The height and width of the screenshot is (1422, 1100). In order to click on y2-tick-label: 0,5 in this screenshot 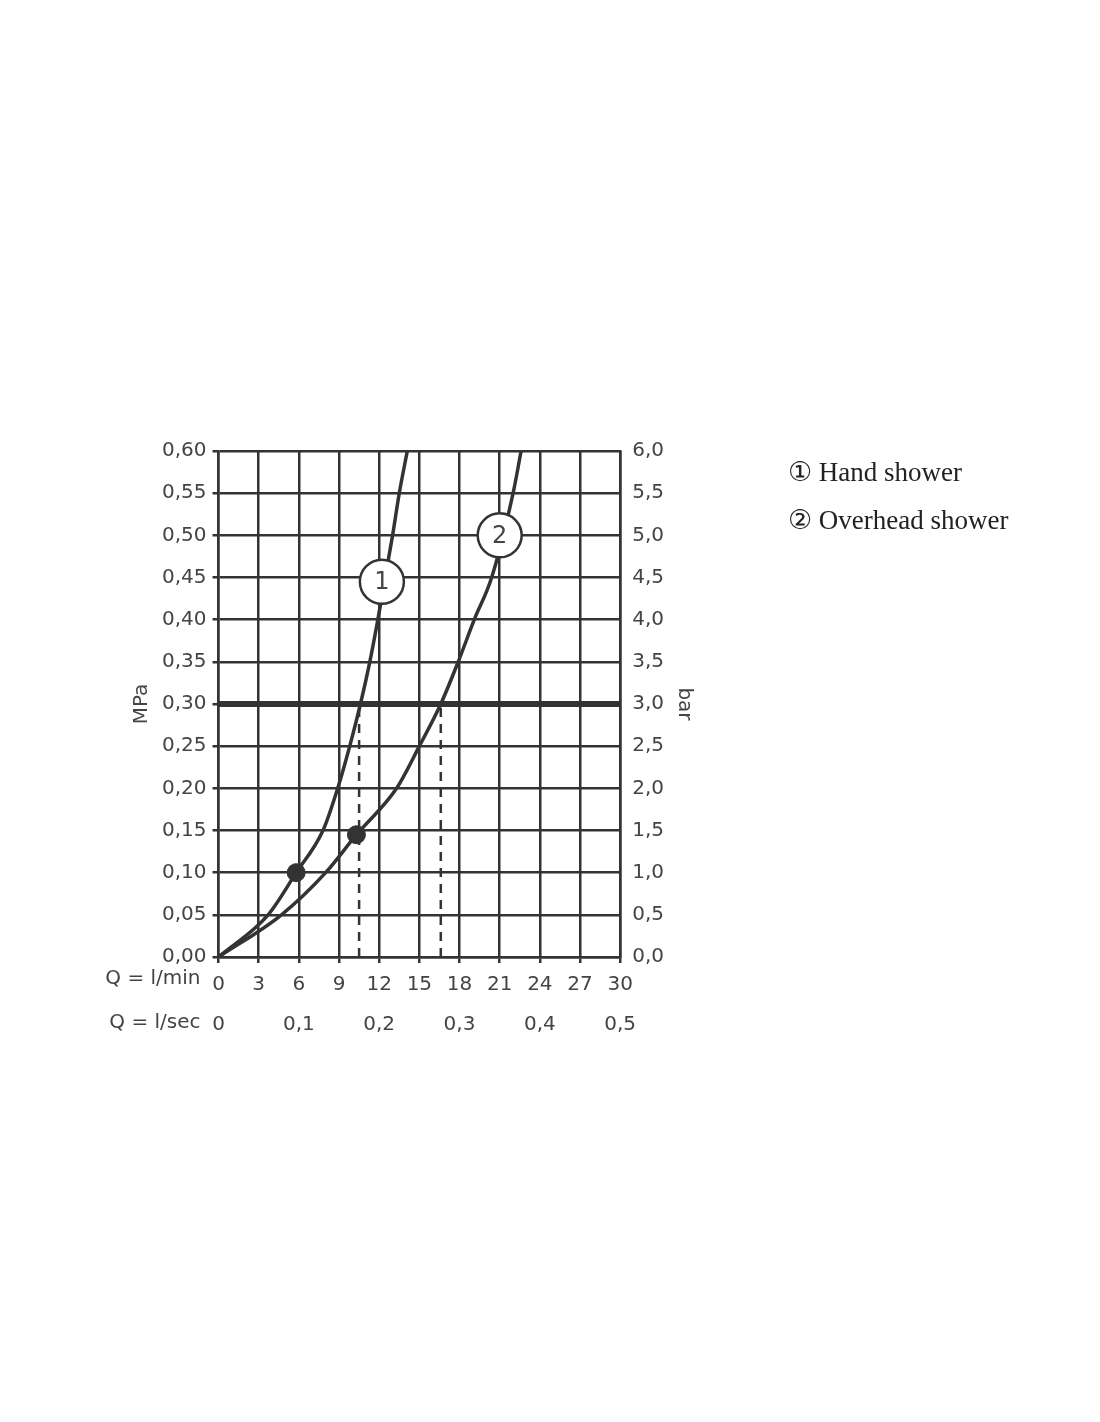, I will do `click(648, 913)`.